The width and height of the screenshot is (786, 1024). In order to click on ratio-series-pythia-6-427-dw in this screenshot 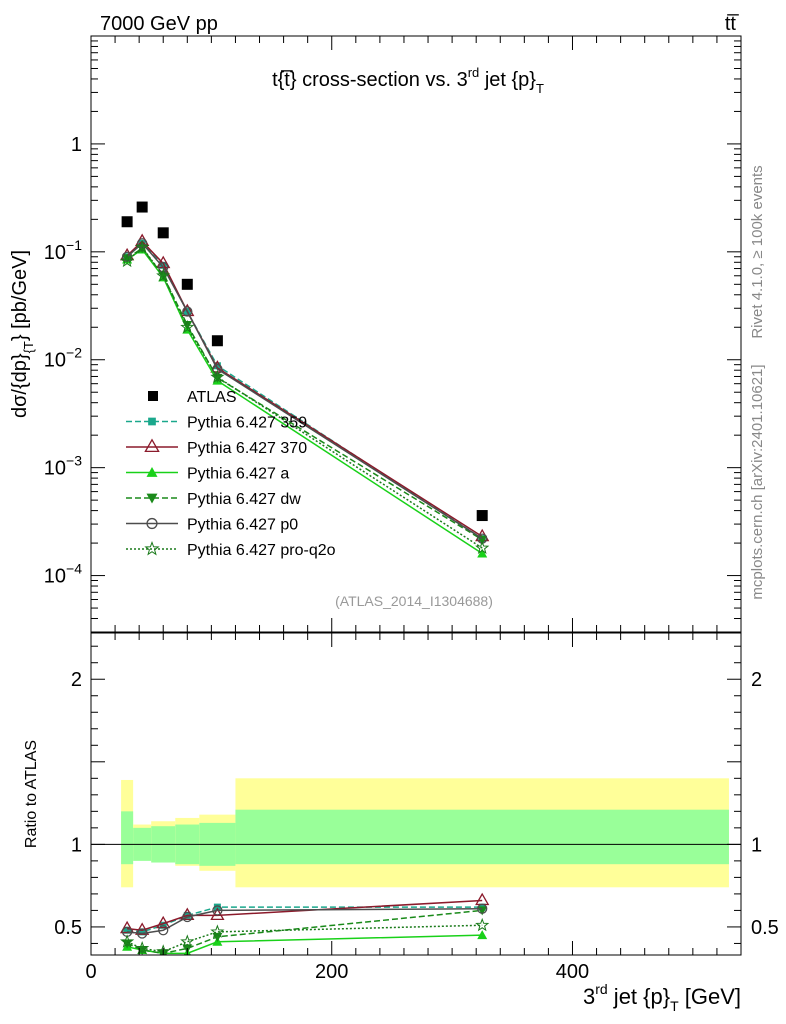, I will do `click(305, 930)`.